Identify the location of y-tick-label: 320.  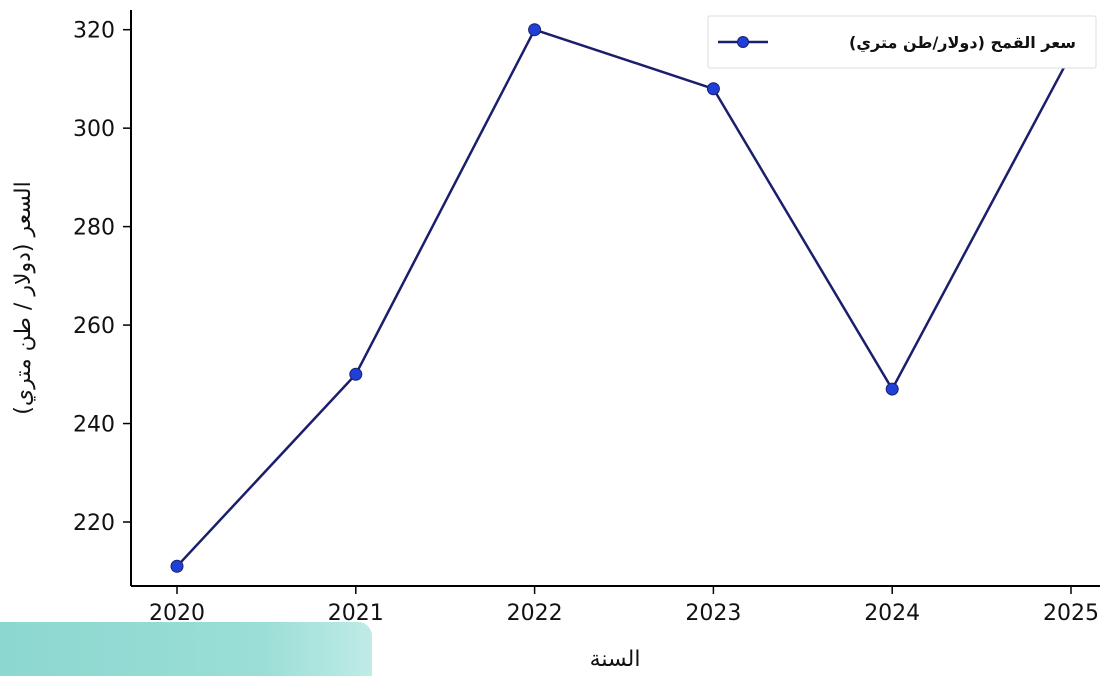
(94, 31).